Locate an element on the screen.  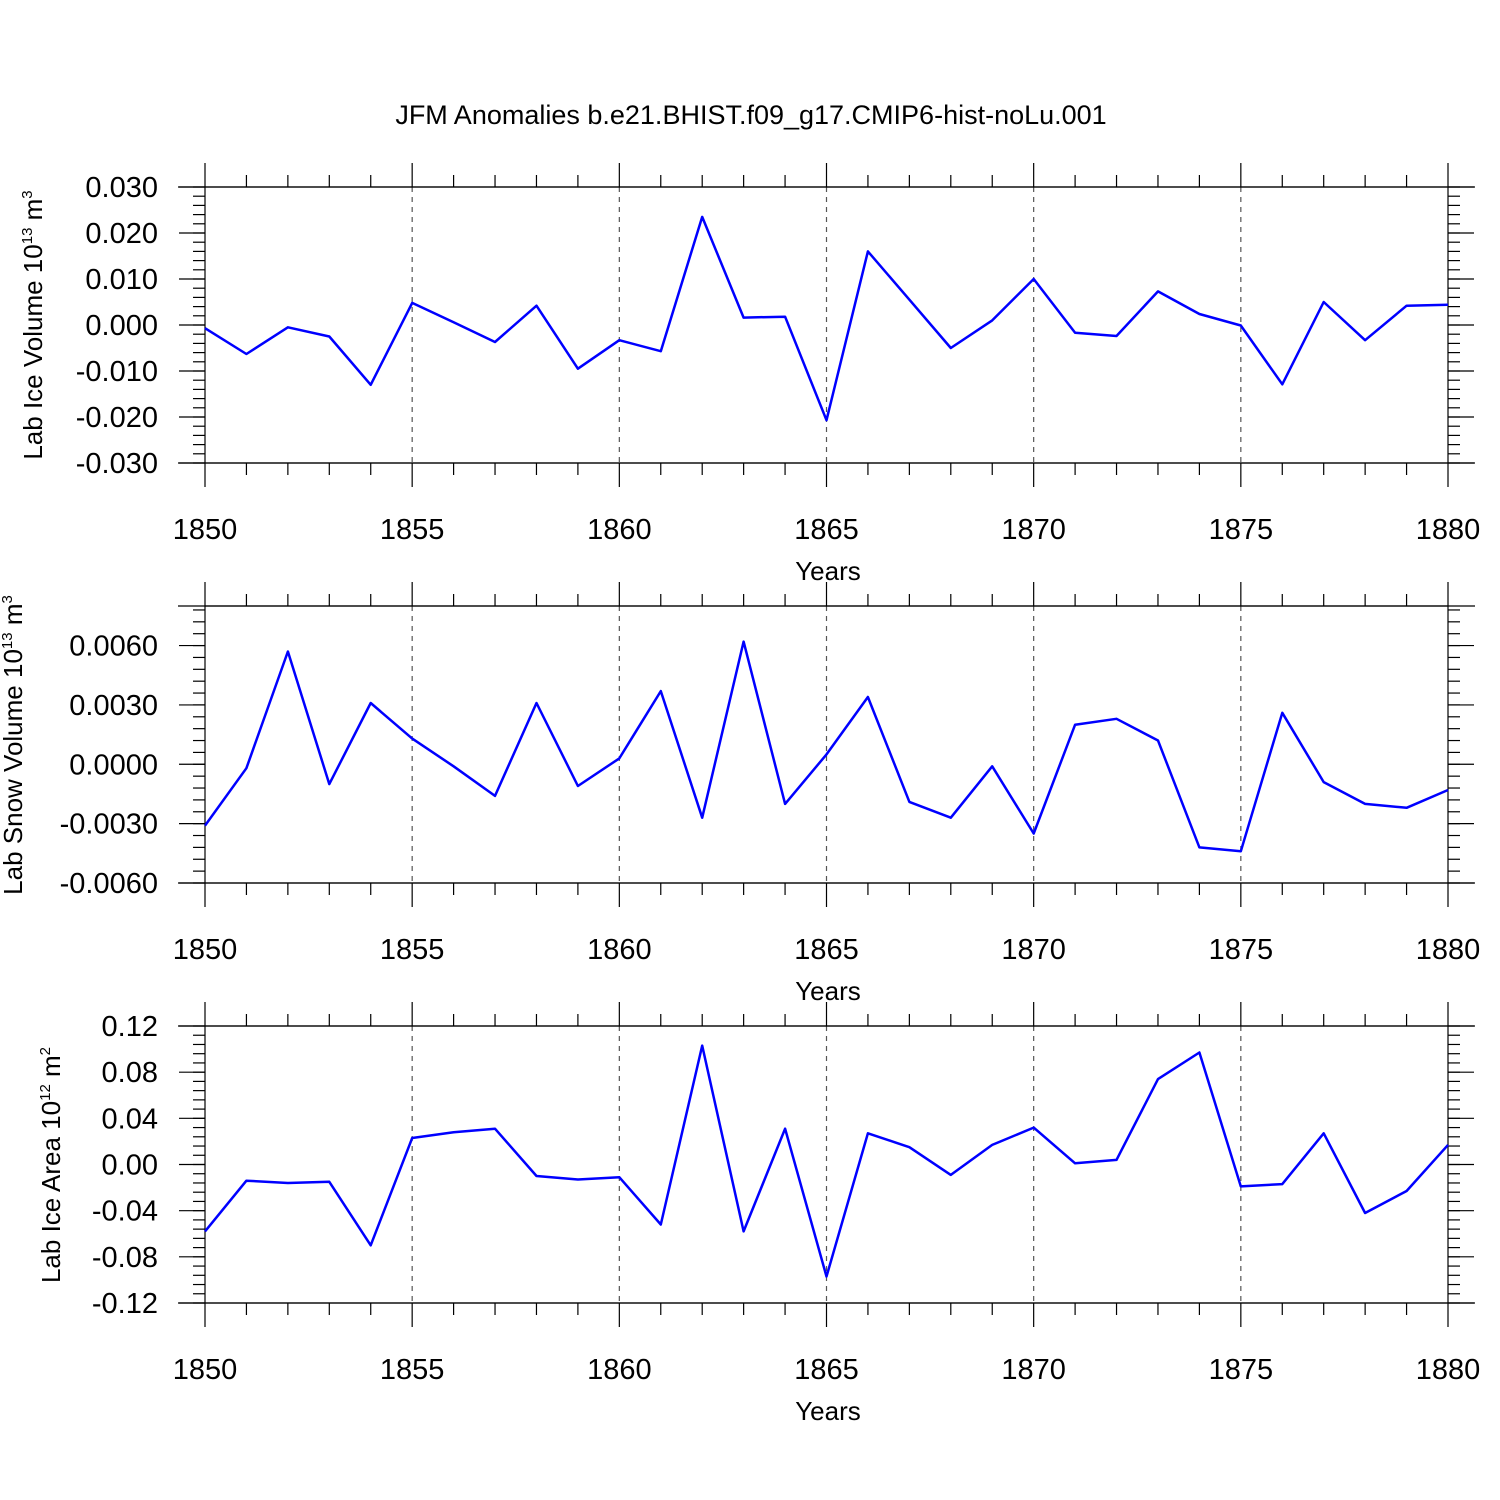
y-tick-label: -0.0030 is located at coordinates (109, 825).